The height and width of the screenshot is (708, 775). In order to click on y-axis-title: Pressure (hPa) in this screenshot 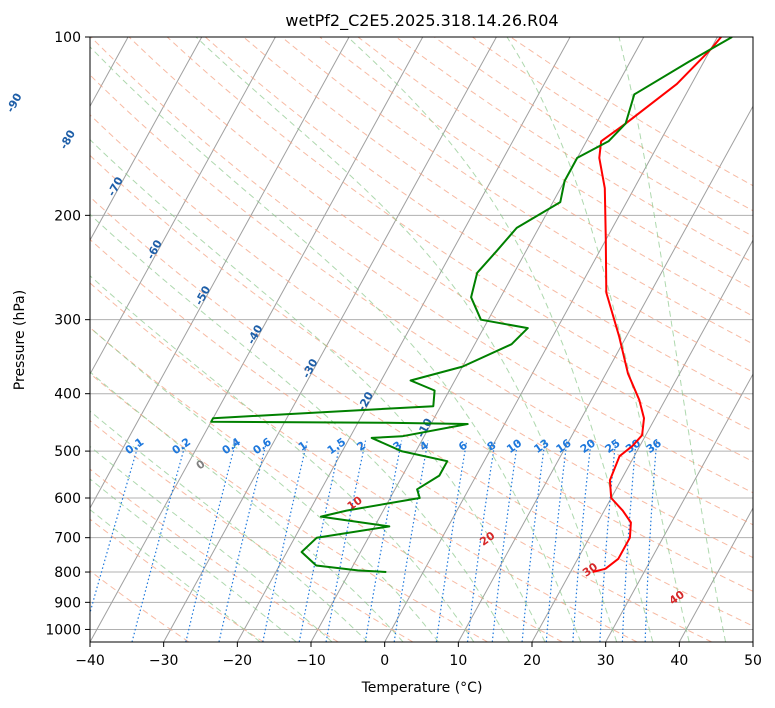, I will do `click(20, 340)`.